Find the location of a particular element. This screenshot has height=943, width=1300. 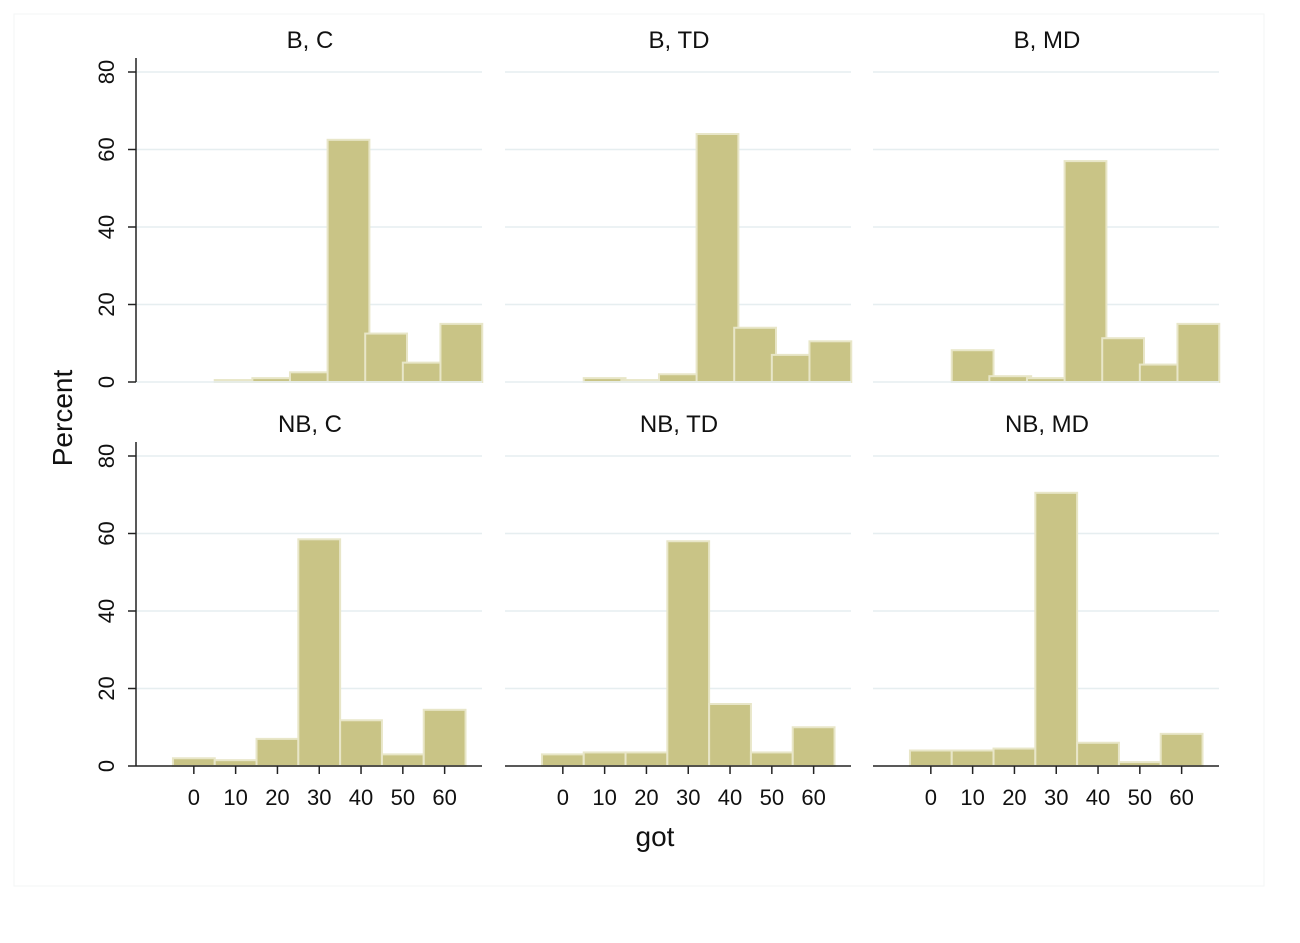

panel-3: B, MD is located at coordinates (1047, 205).